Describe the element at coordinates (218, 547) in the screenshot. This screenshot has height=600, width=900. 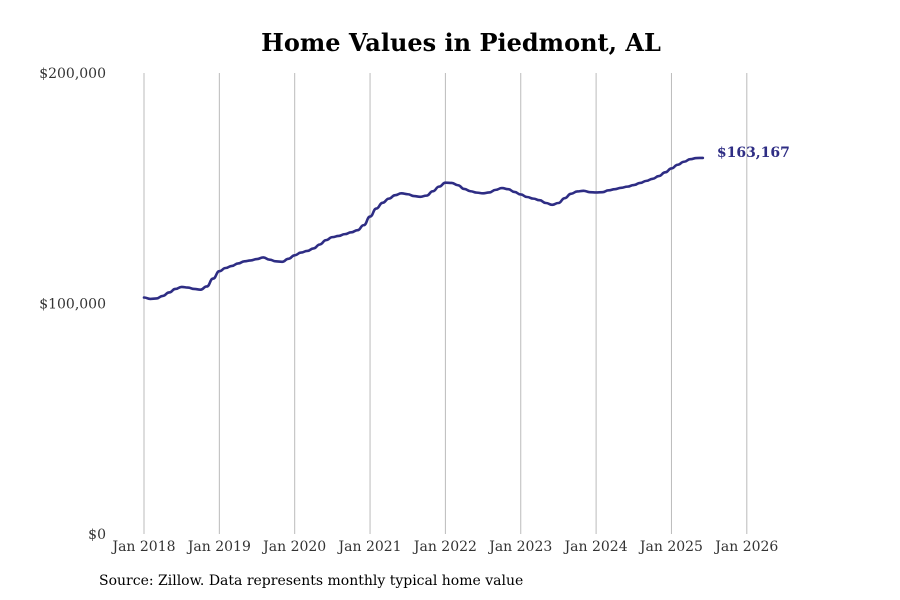
I see `x-tick-label: Jan 2019` at that location.